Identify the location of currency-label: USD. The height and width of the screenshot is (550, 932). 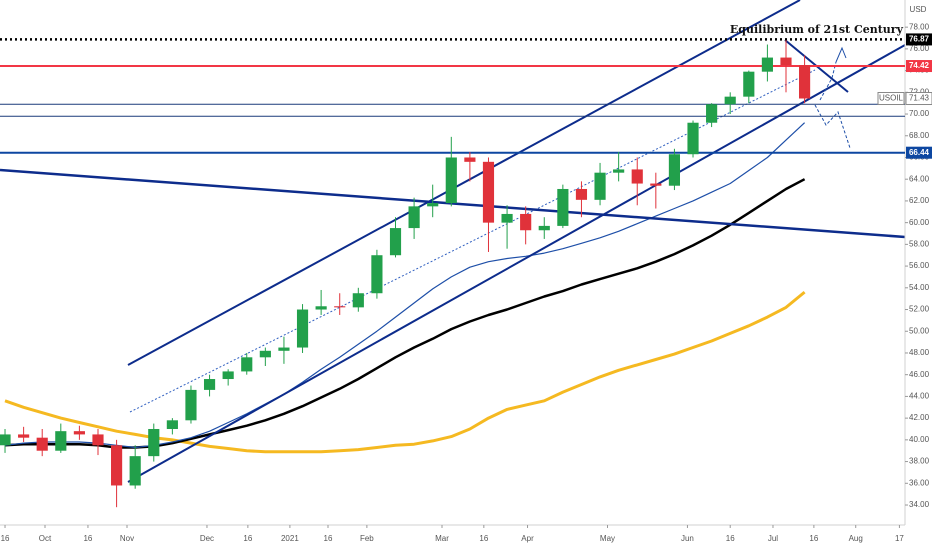
(918, 9).